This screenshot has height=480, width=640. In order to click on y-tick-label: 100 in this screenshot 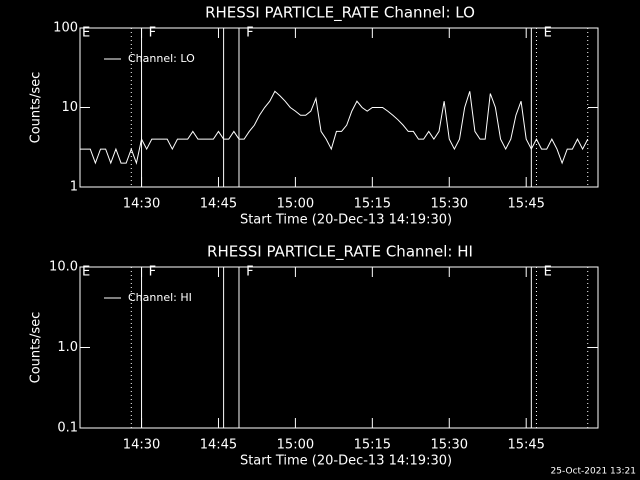, I will do `click(65, 28)`.